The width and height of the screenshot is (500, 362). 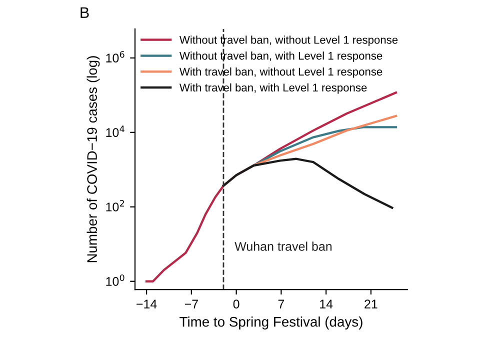 I want to click on y-tick-label: 10$^{6}$, so click(x=115, y=56).